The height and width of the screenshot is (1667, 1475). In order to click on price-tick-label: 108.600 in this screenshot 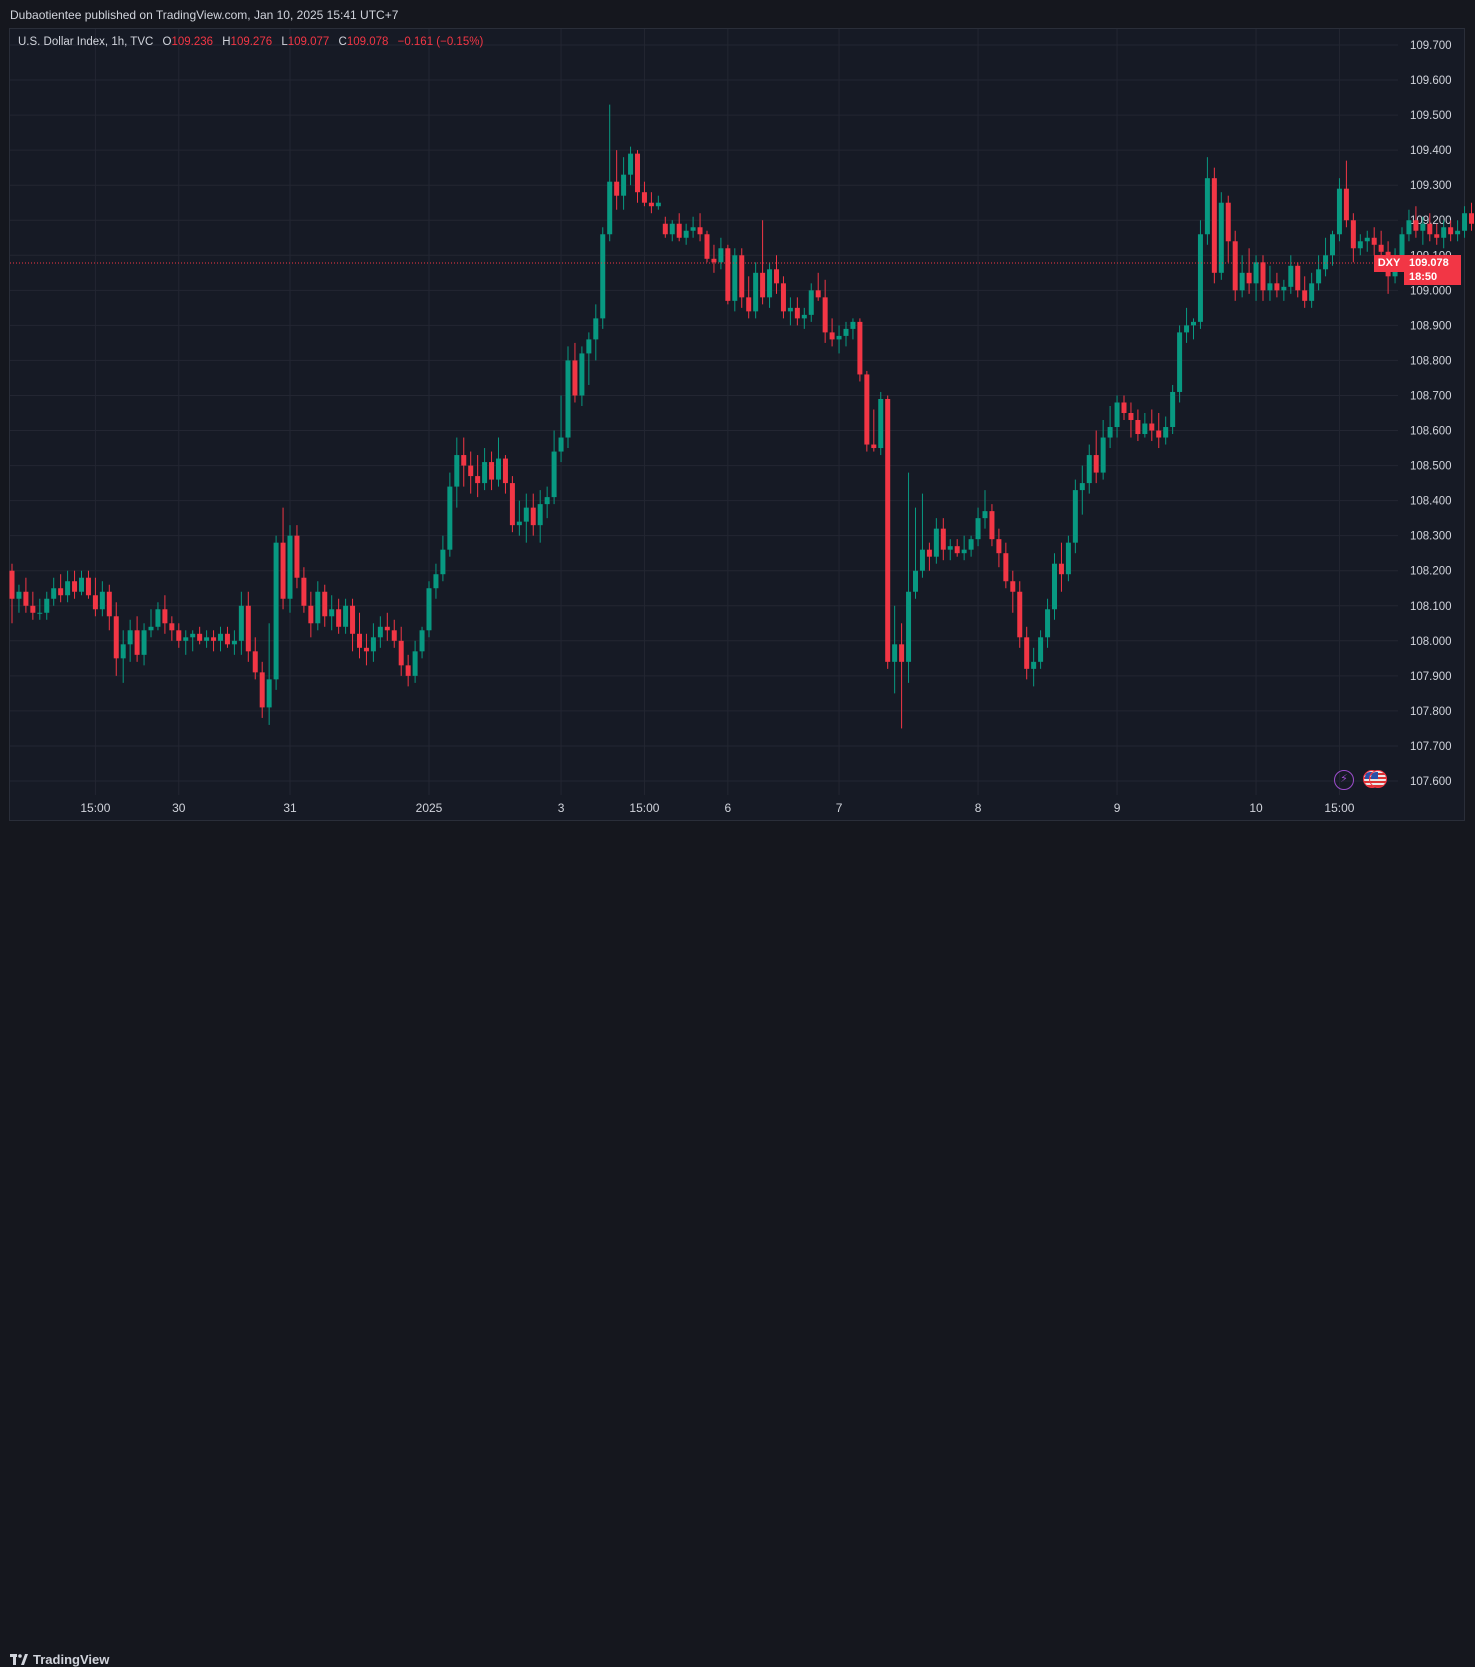, I will do `click(1431, 432)`.